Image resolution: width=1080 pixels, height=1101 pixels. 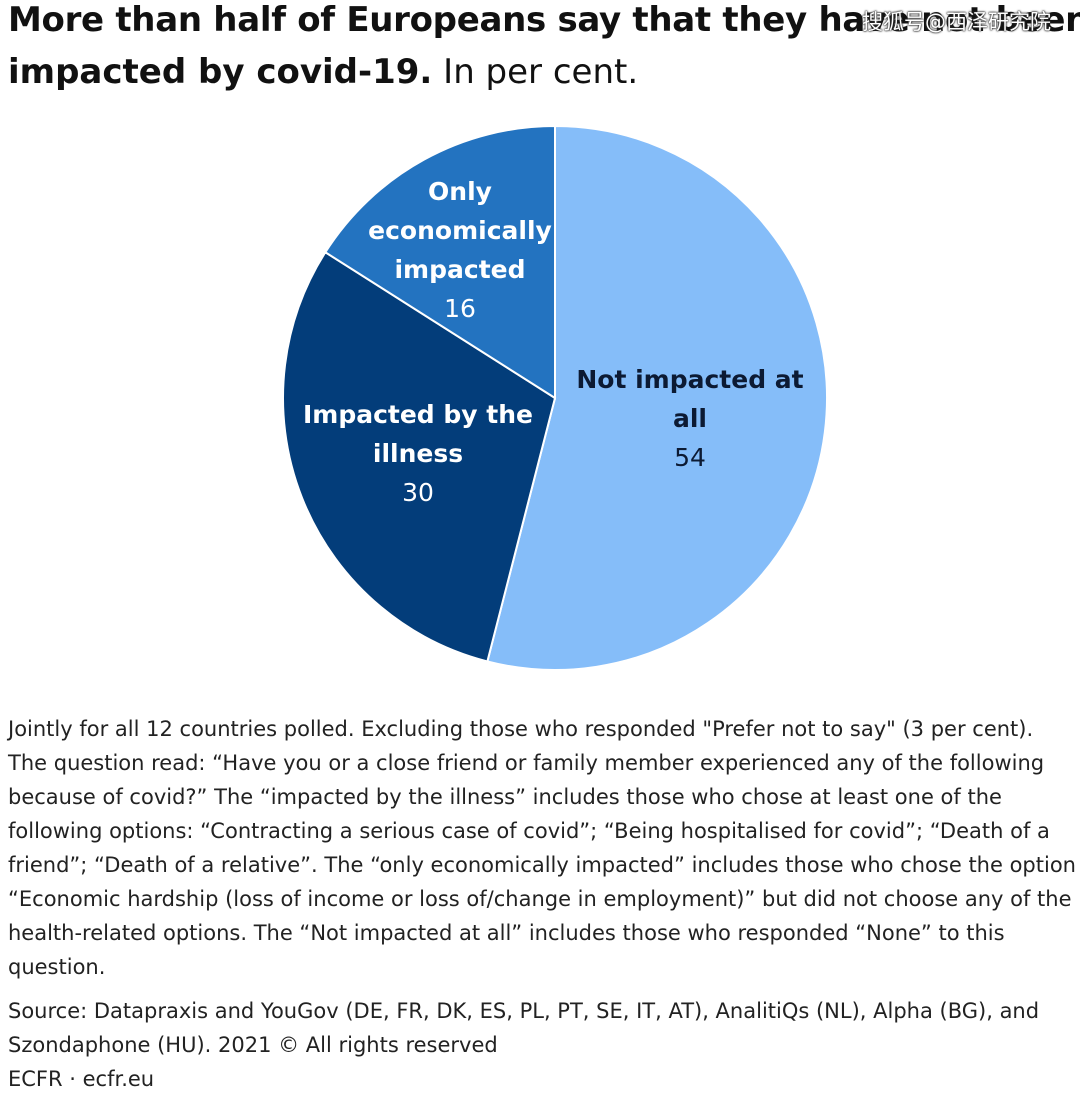 I want to click on slice-value-1: 30, so click(x=418, y=492).